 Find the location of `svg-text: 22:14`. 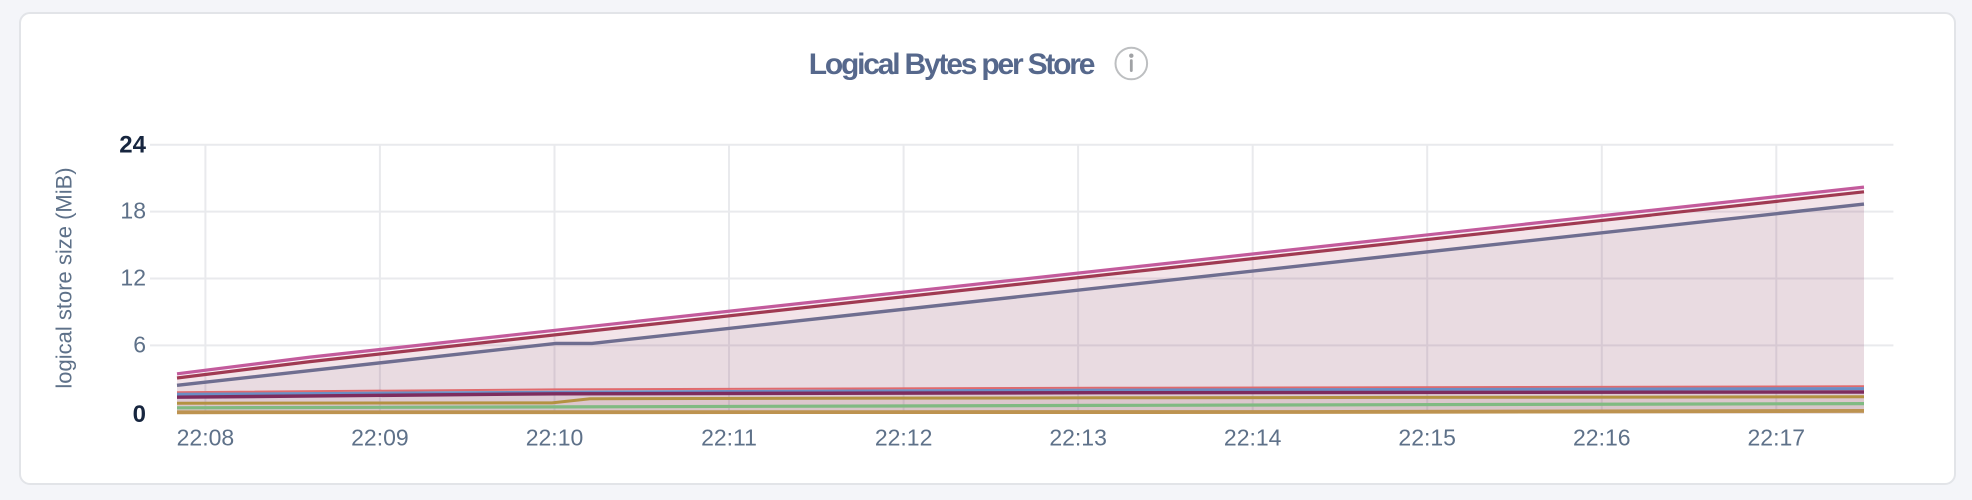

svg-text: 22:14 is located at coordinates (1253, 438).